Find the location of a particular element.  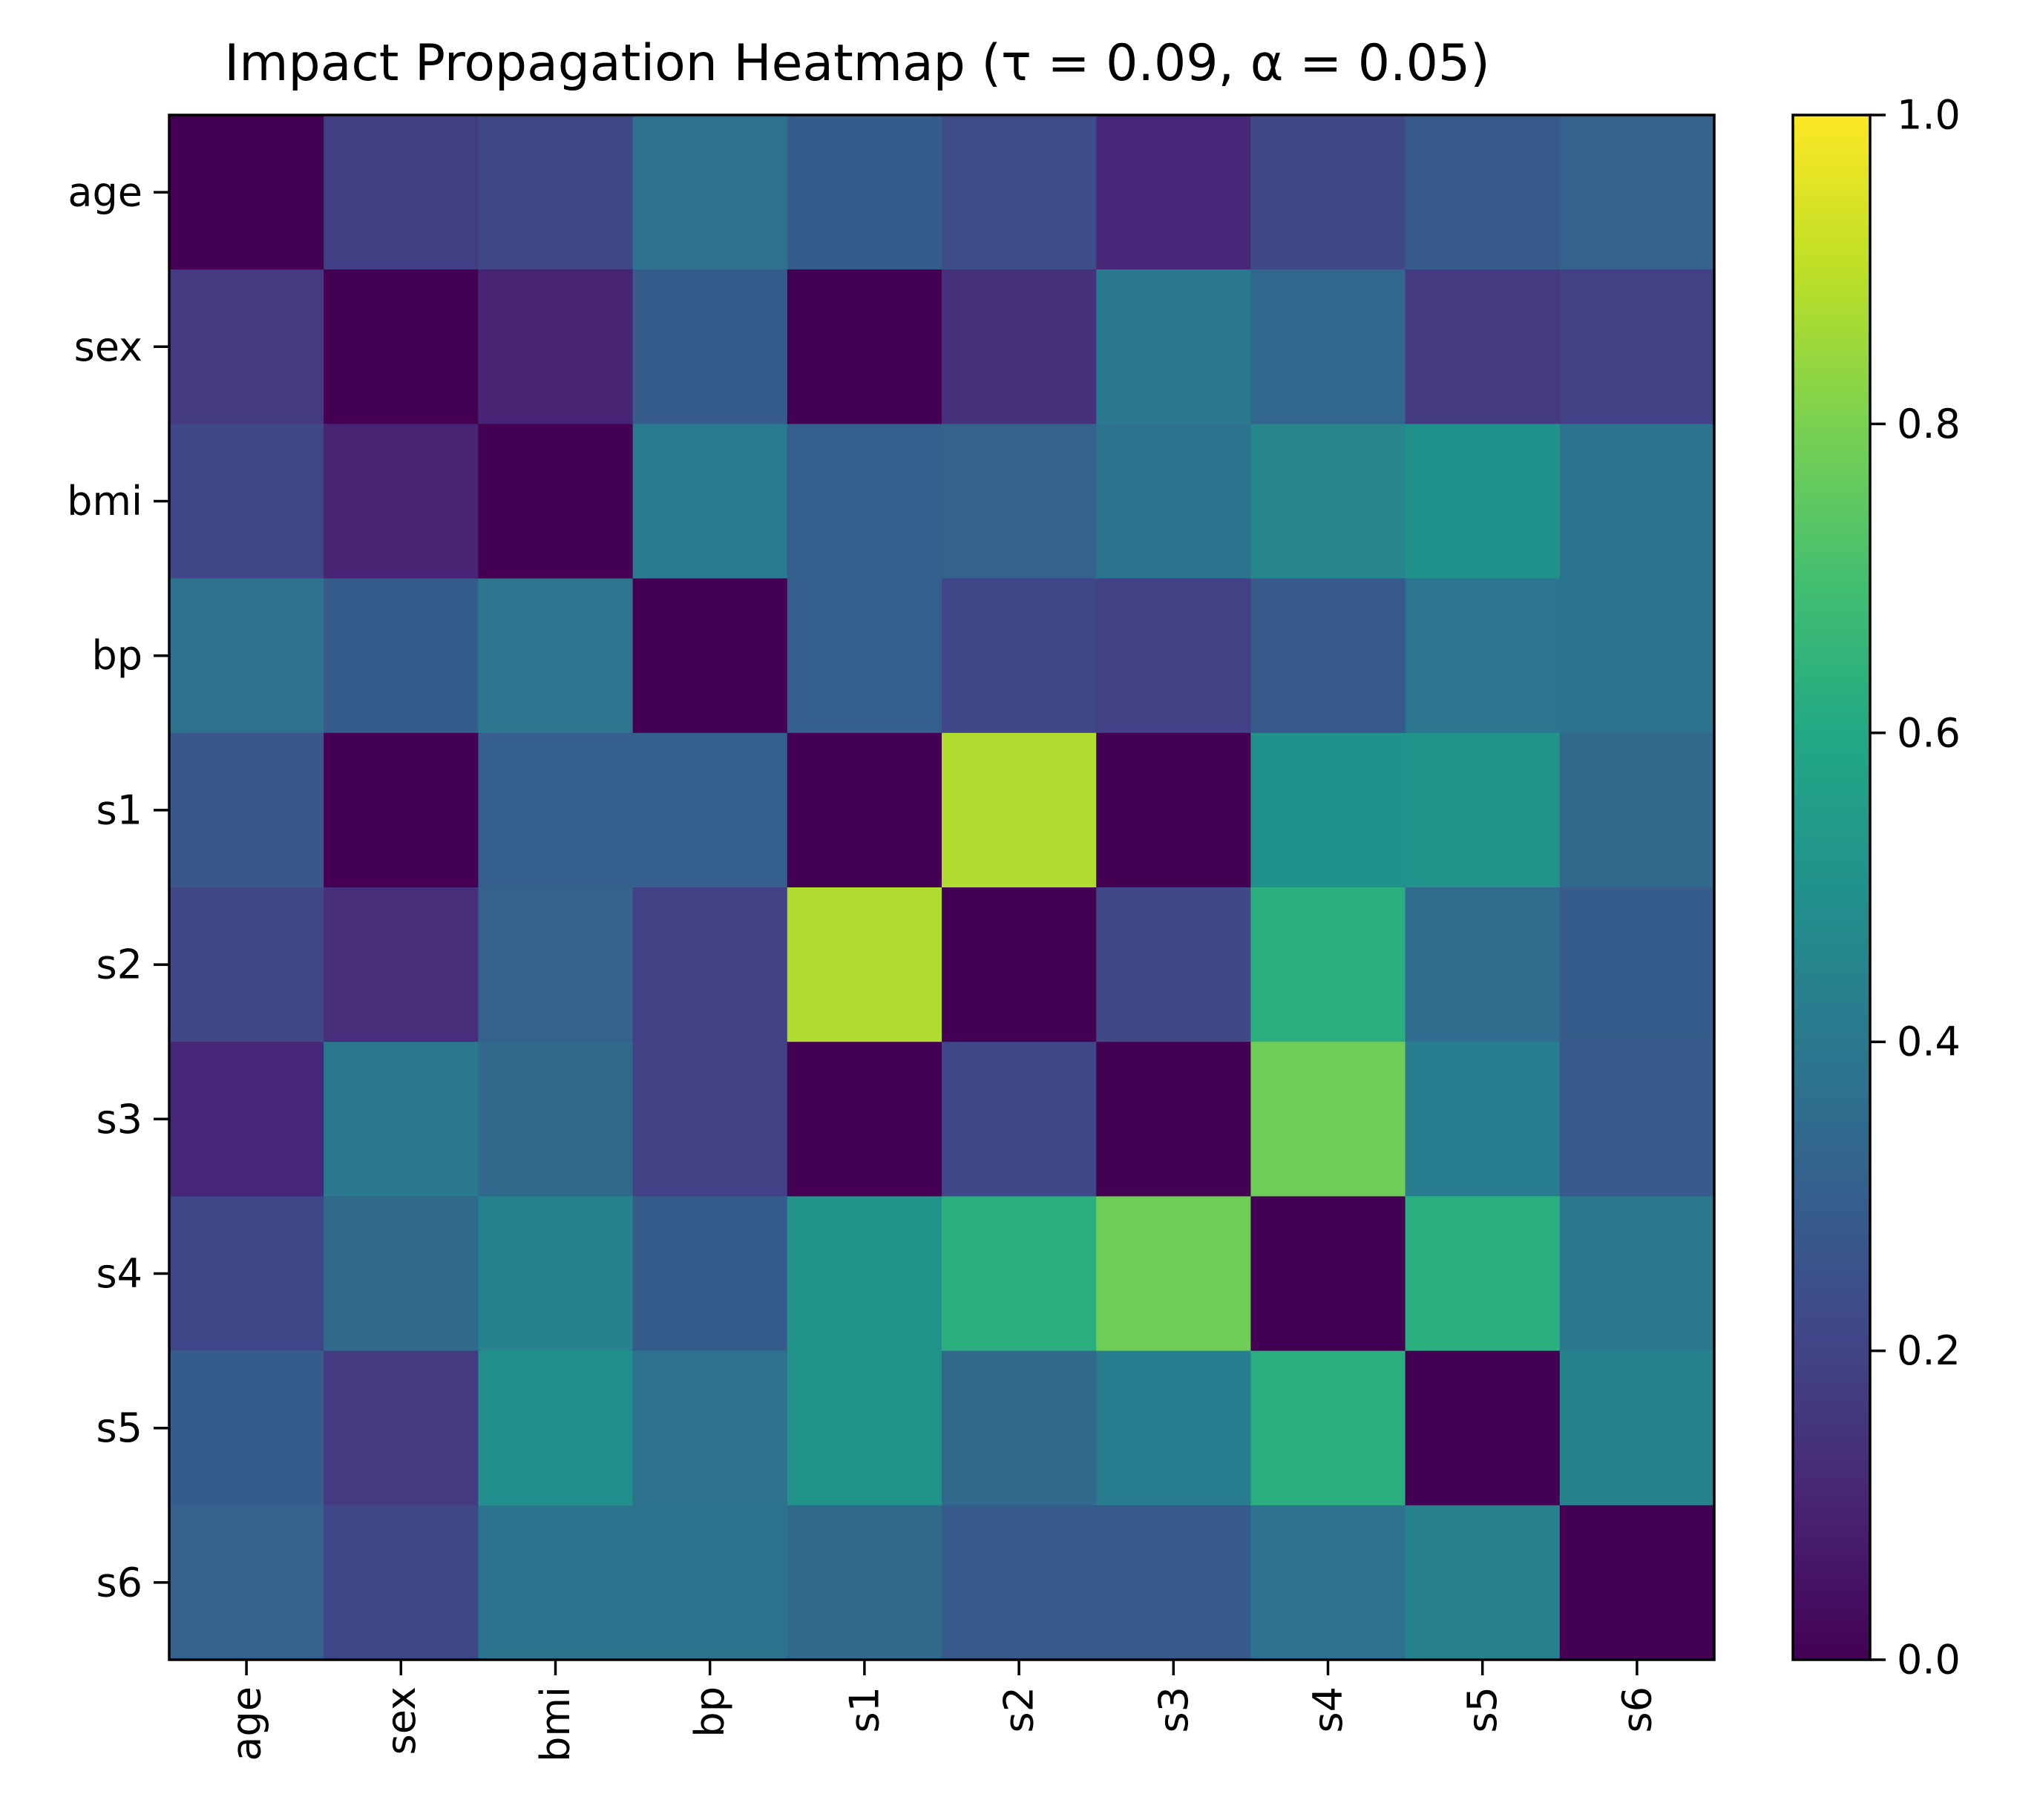

colorbar-tick-label: 0.8 is located at coordinates (1929, 424).